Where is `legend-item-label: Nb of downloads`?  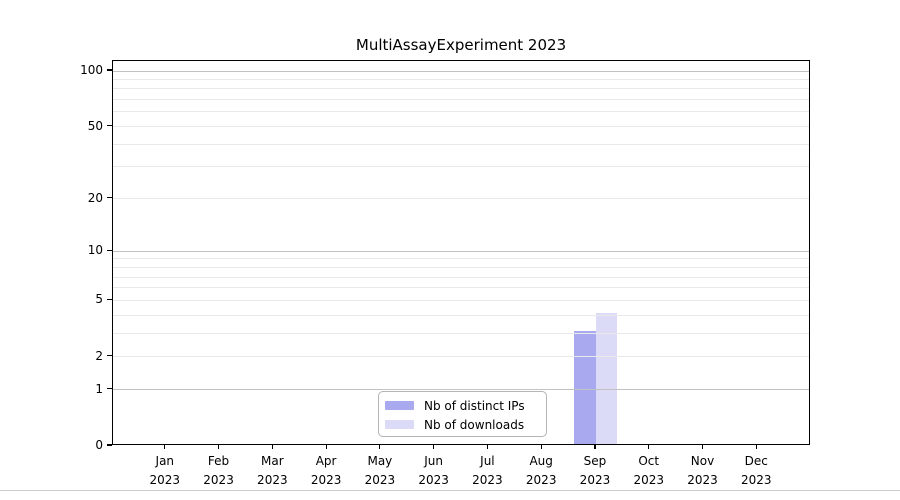 legend-item-label: Nb of downloads is located at coordinates (474, 424).